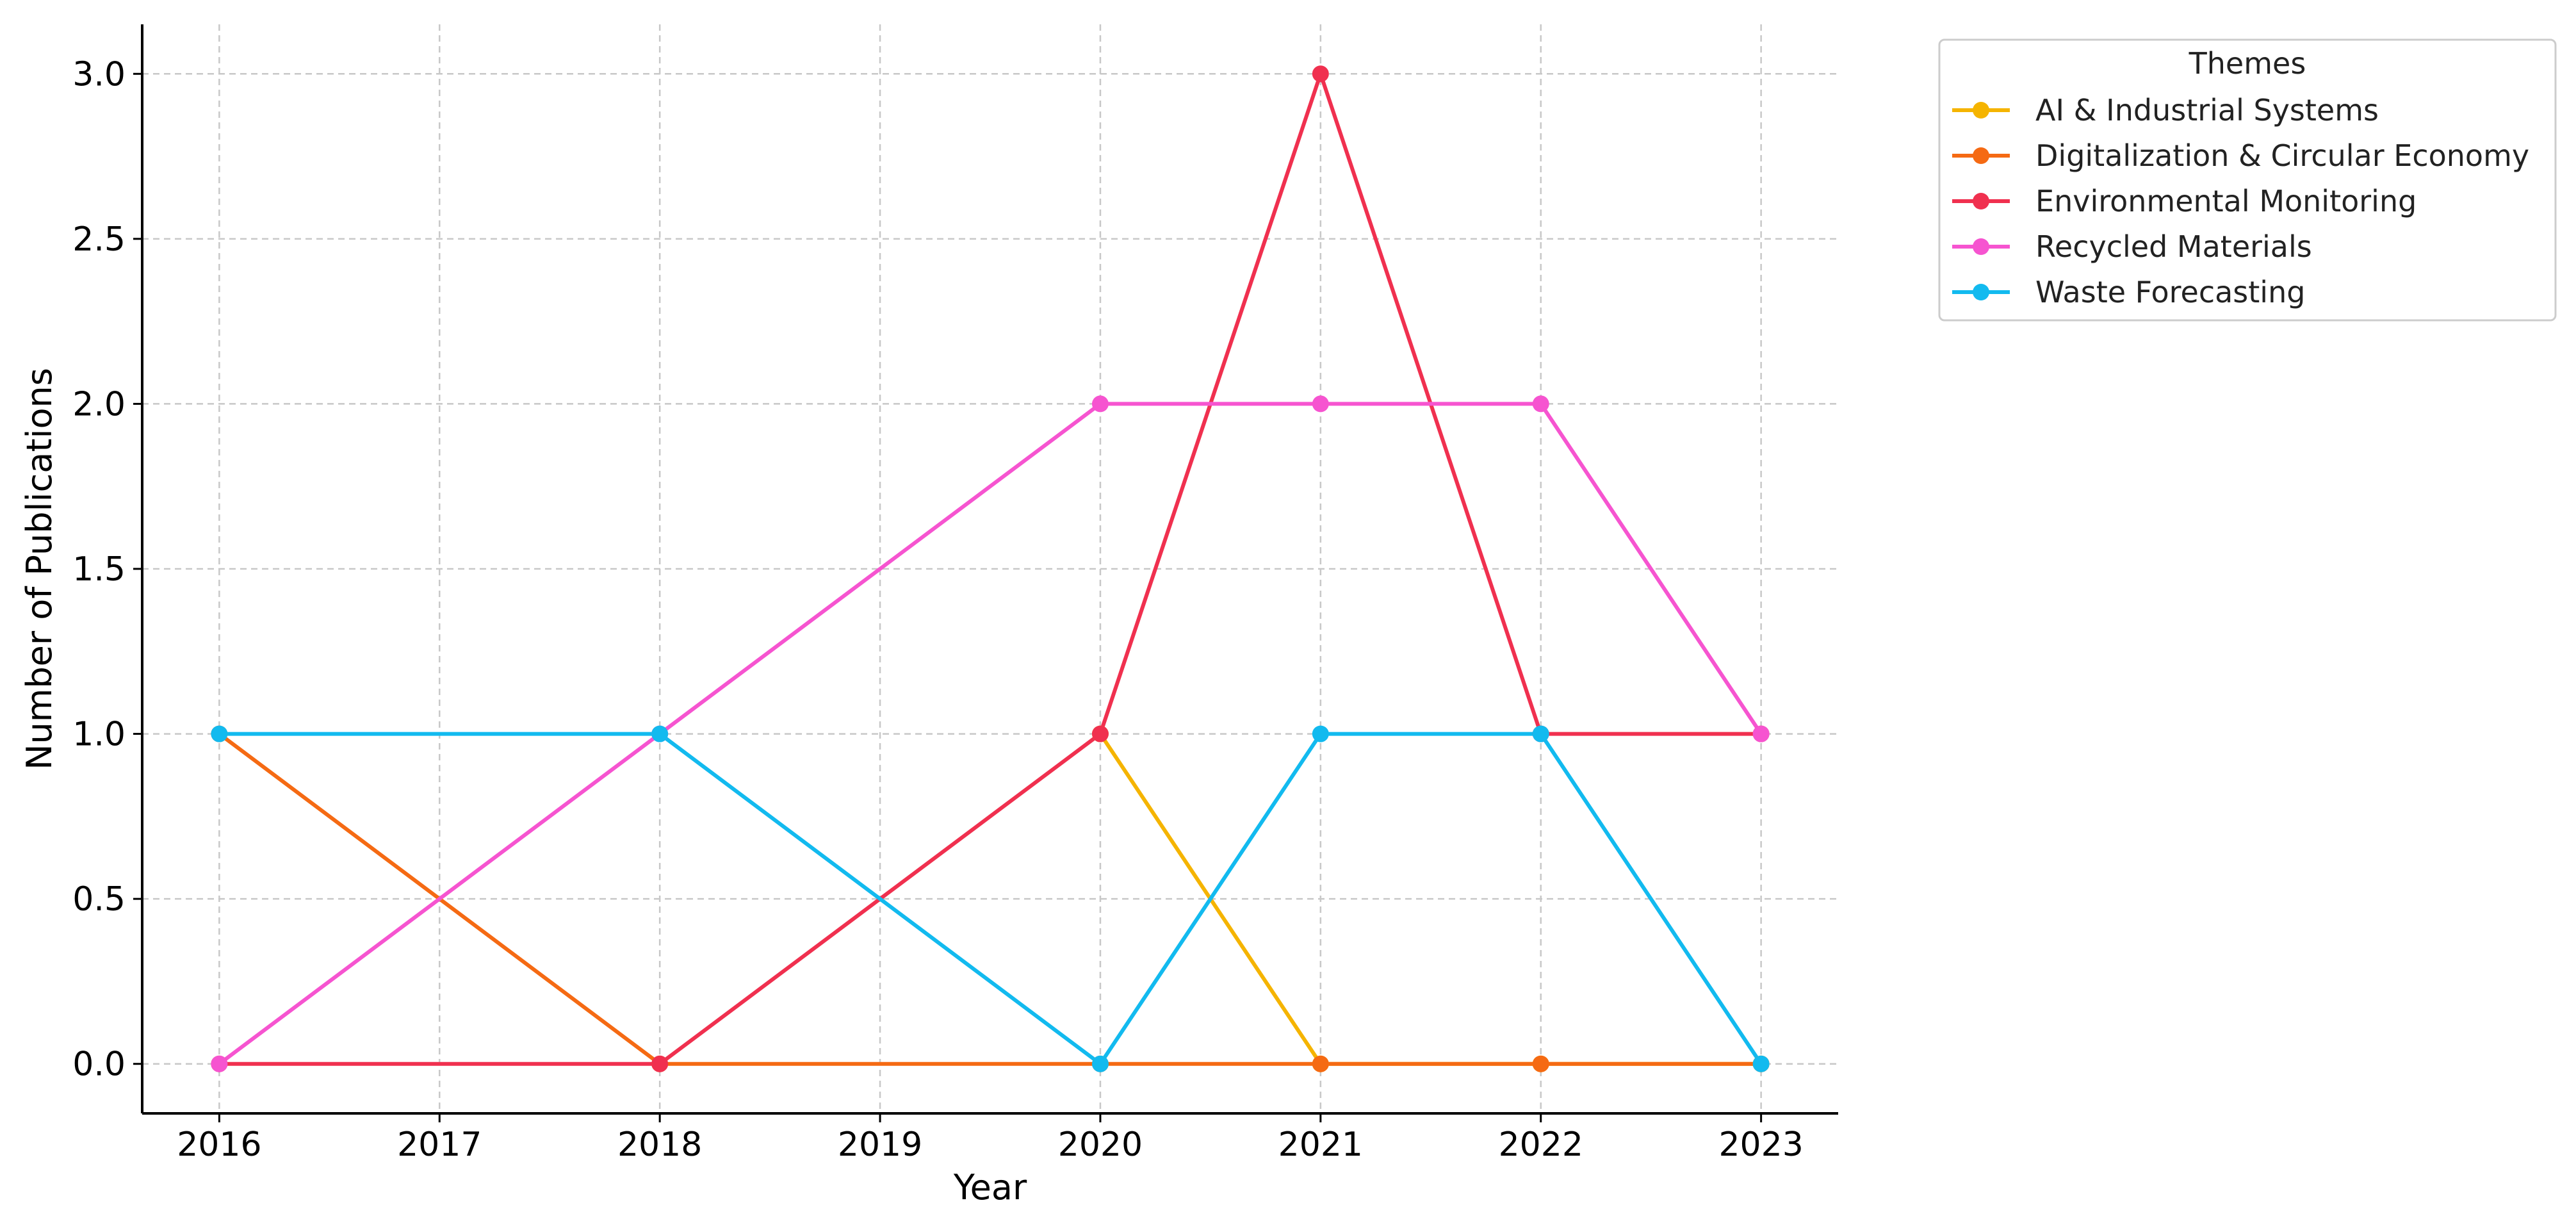 The width and height of the screenshot is (2576, 1221). I want to click on y-tick-label: 0.5, so click(99, 899).